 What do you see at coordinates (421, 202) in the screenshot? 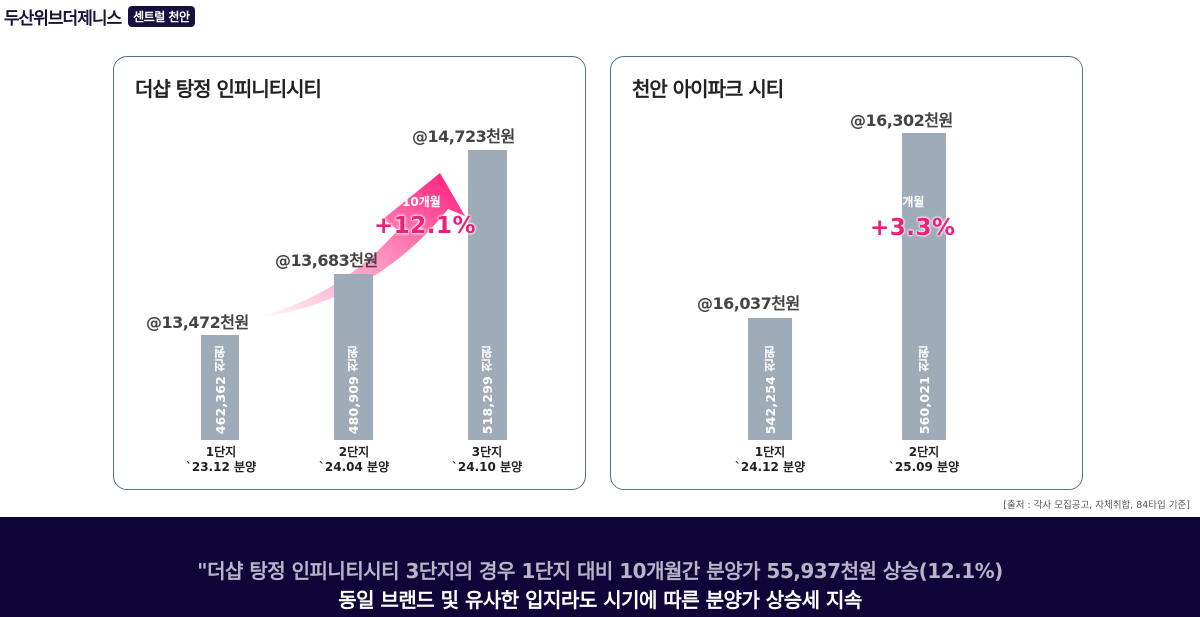
I see `growth-period: 10개월` at bounding box center [421, 202].